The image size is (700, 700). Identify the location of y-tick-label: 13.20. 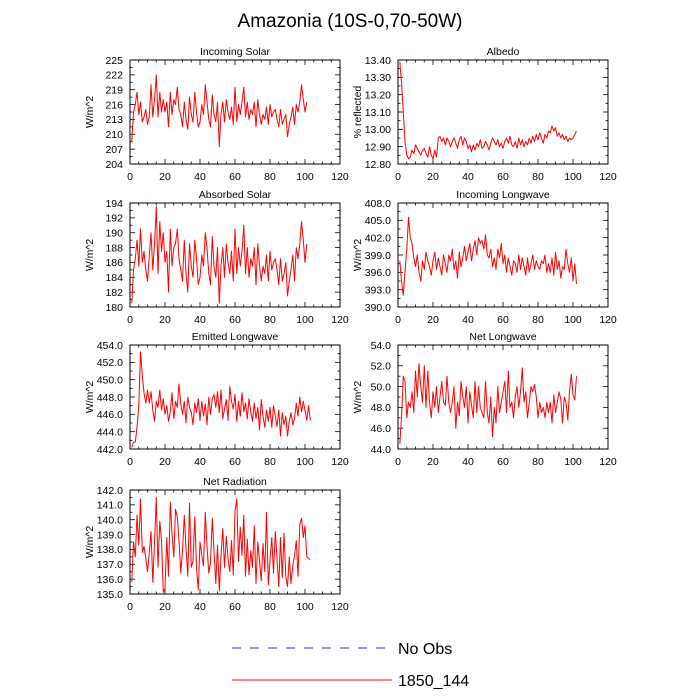
(378, 95).